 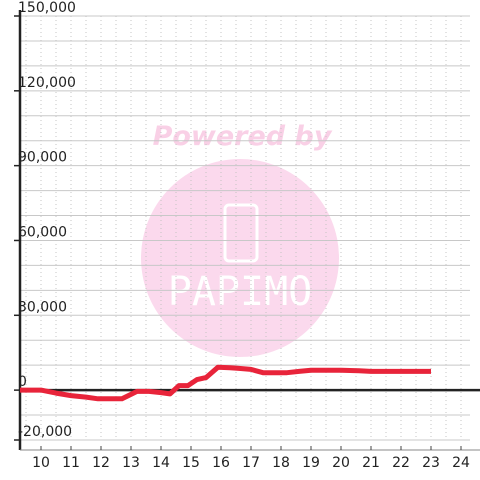 What do you see at coordinates (47, 8) in the screenshot?
I see `y-tick-label: 150,000` at bounding box center [47, 8].